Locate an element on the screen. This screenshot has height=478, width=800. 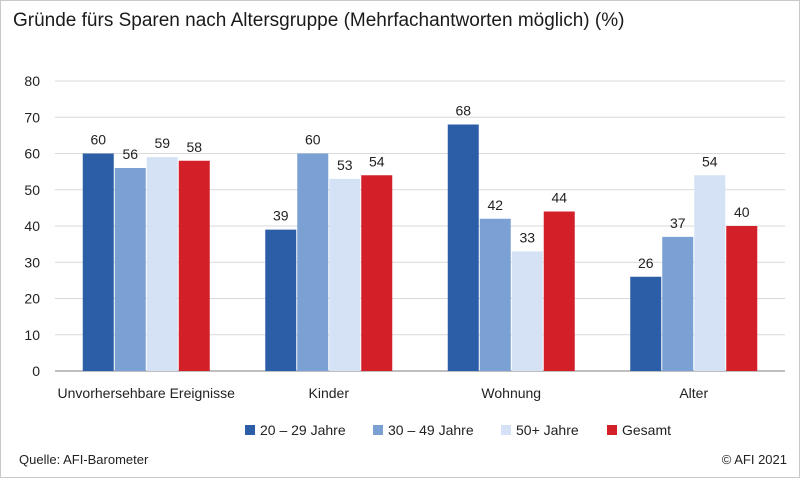
data-label: 42 is located at coordinates (495, 205).